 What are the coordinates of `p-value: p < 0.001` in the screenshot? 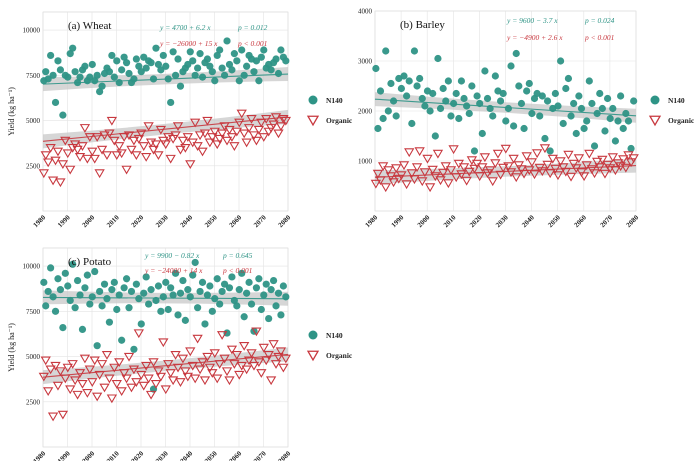 It's located at (252, 43).